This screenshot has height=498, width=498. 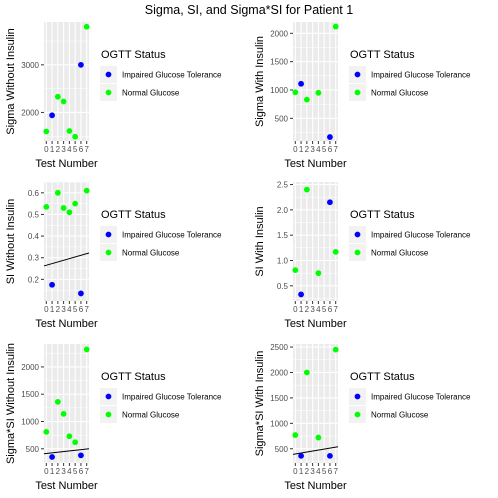 I want to click on y-tick-label: 1000, so click(x=279, y=423).